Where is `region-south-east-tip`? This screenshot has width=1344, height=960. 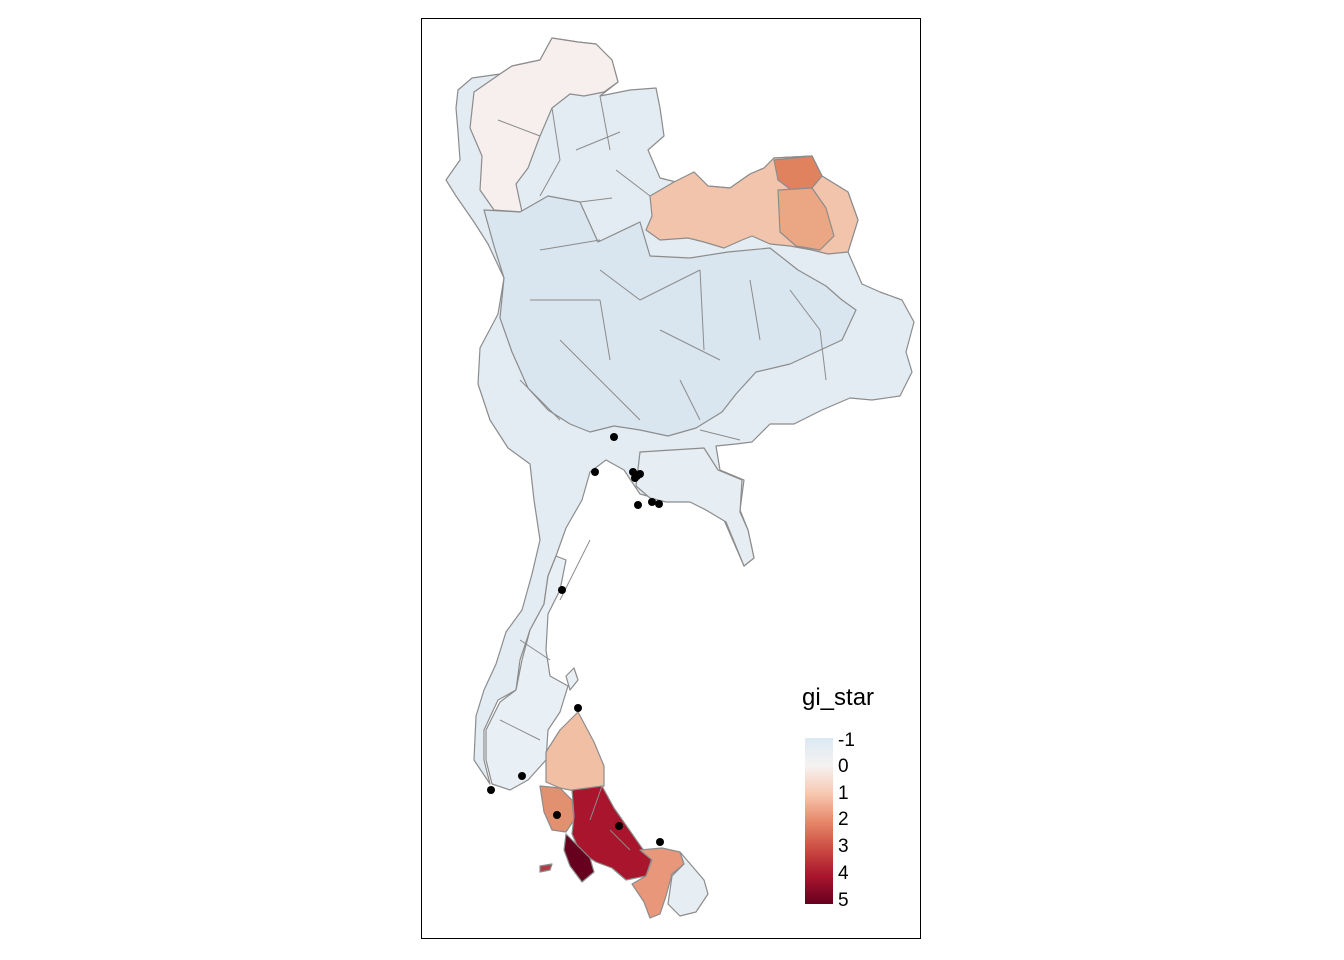 region-south-east-tip is located at coordinates (688, 884).